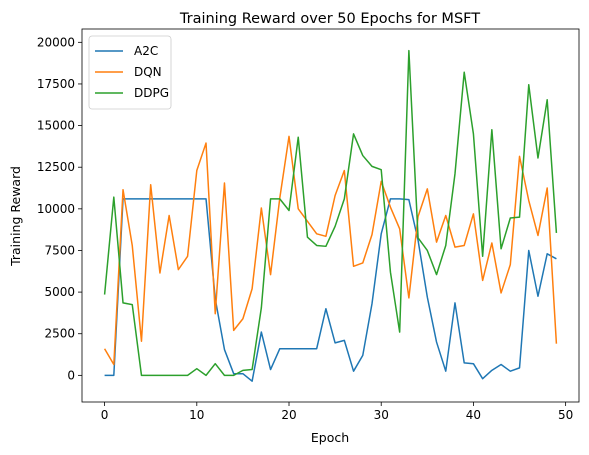  I want to click on y-axis-label: Training Reward, so click(15, 216).